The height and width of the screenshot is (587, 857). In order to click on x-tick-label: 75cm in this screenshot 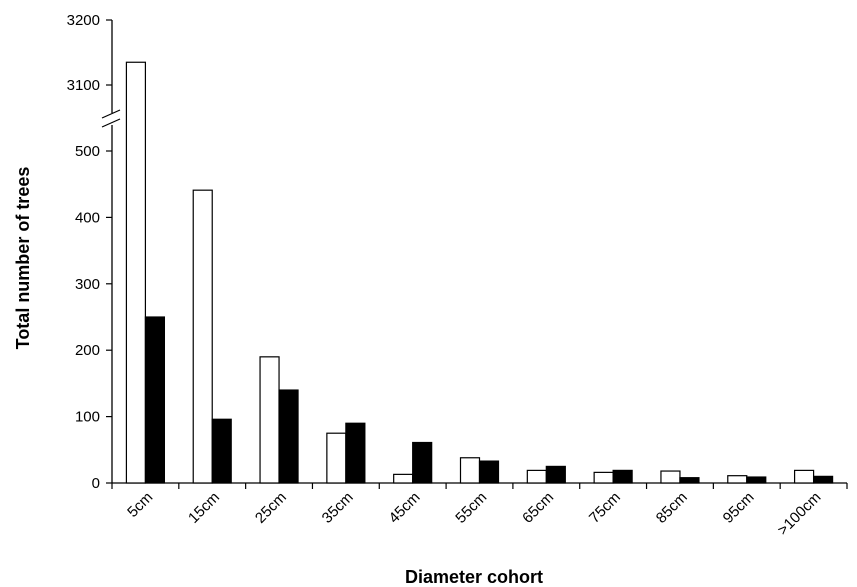, I will do `click(605, 508)`.